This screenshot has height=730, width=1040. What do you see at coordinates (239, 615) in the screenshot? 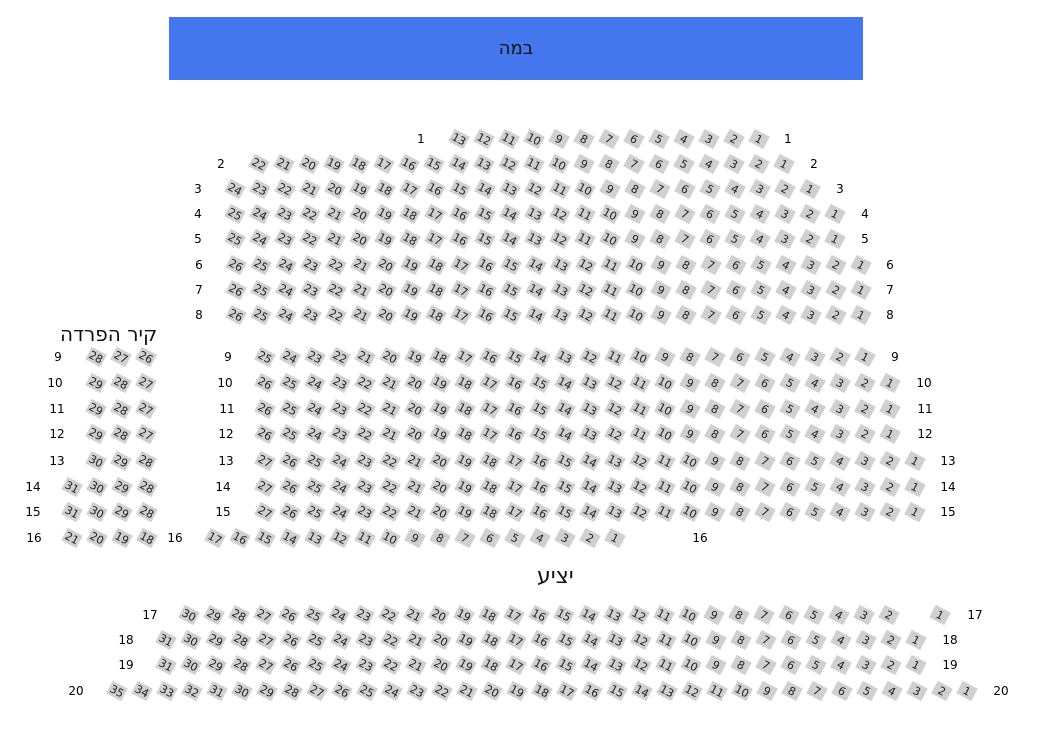
I see `seat: 28` at bounding box center [239, 615].